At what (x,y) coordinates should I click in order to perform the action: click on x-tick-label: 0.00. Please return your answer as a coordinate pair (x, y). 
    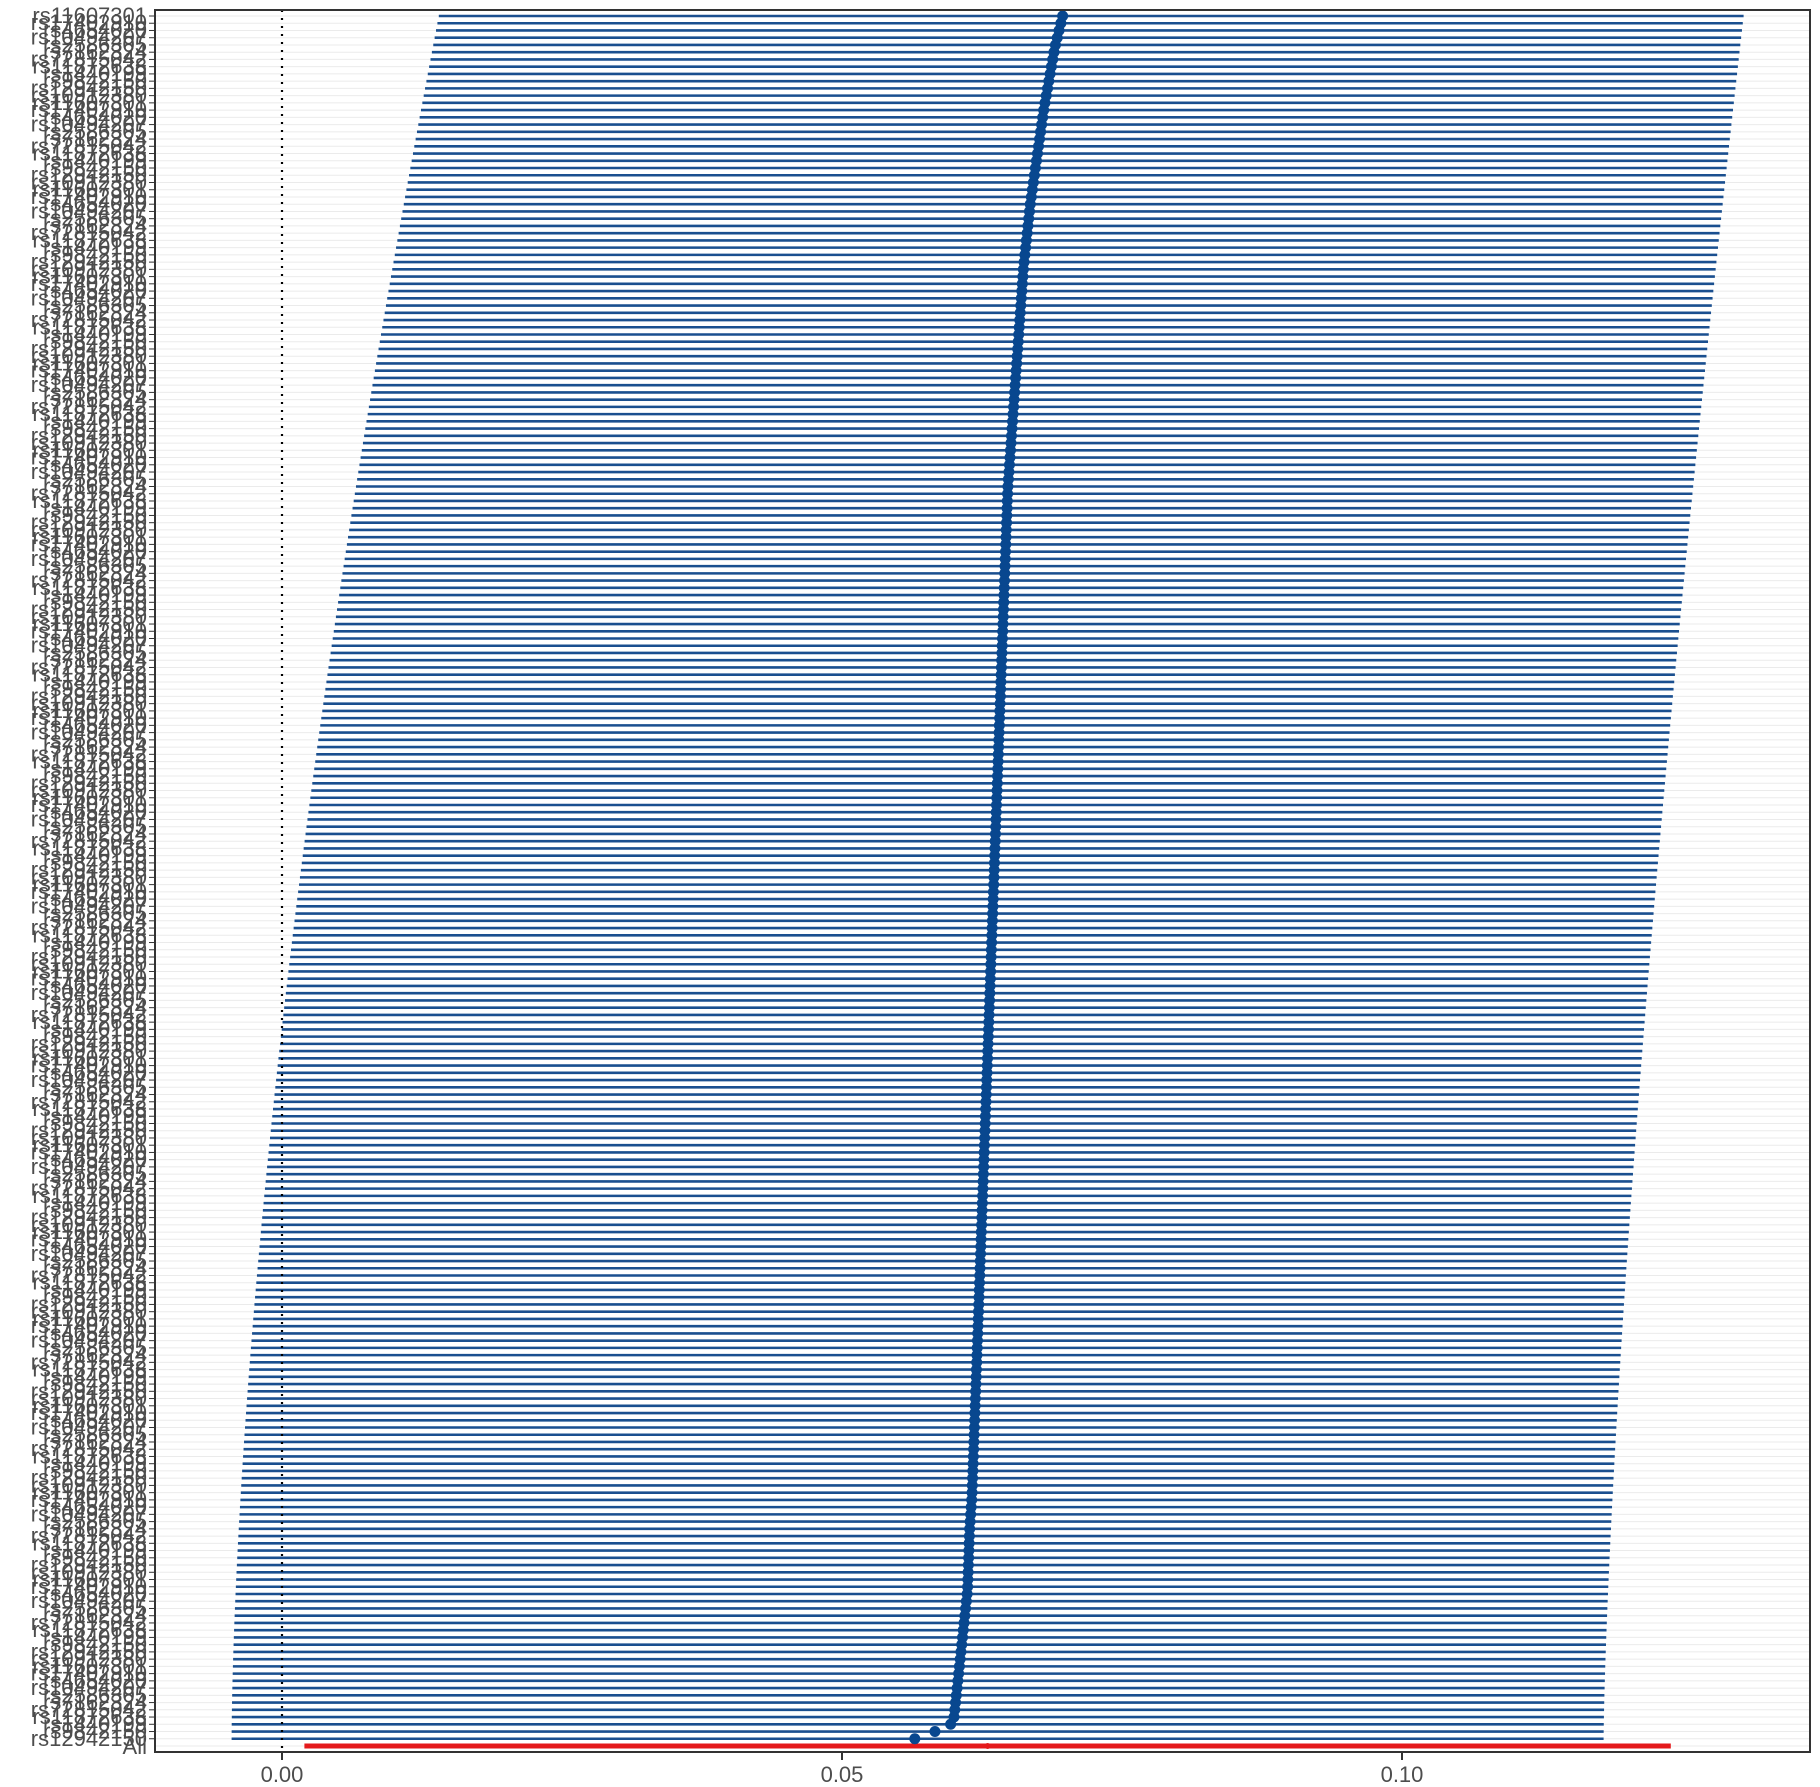
    Looking at the image, I should click on (282, 1774).